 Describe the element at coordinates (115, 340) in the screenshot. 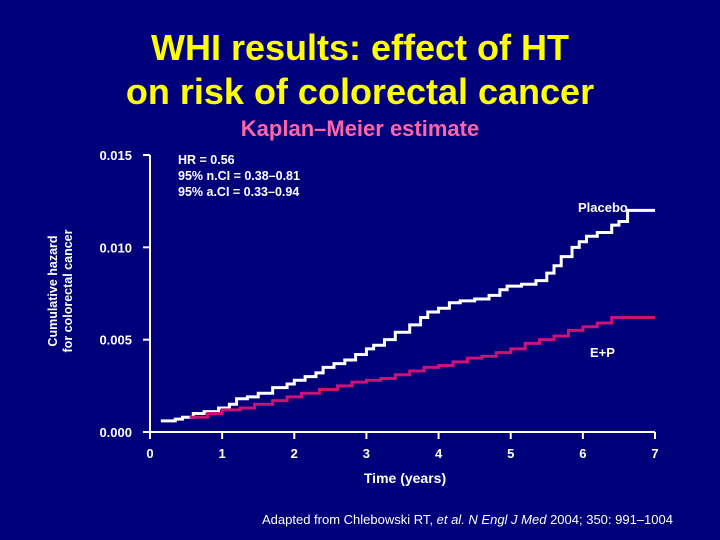

I see `y-tick-label: 0.005` at that location.